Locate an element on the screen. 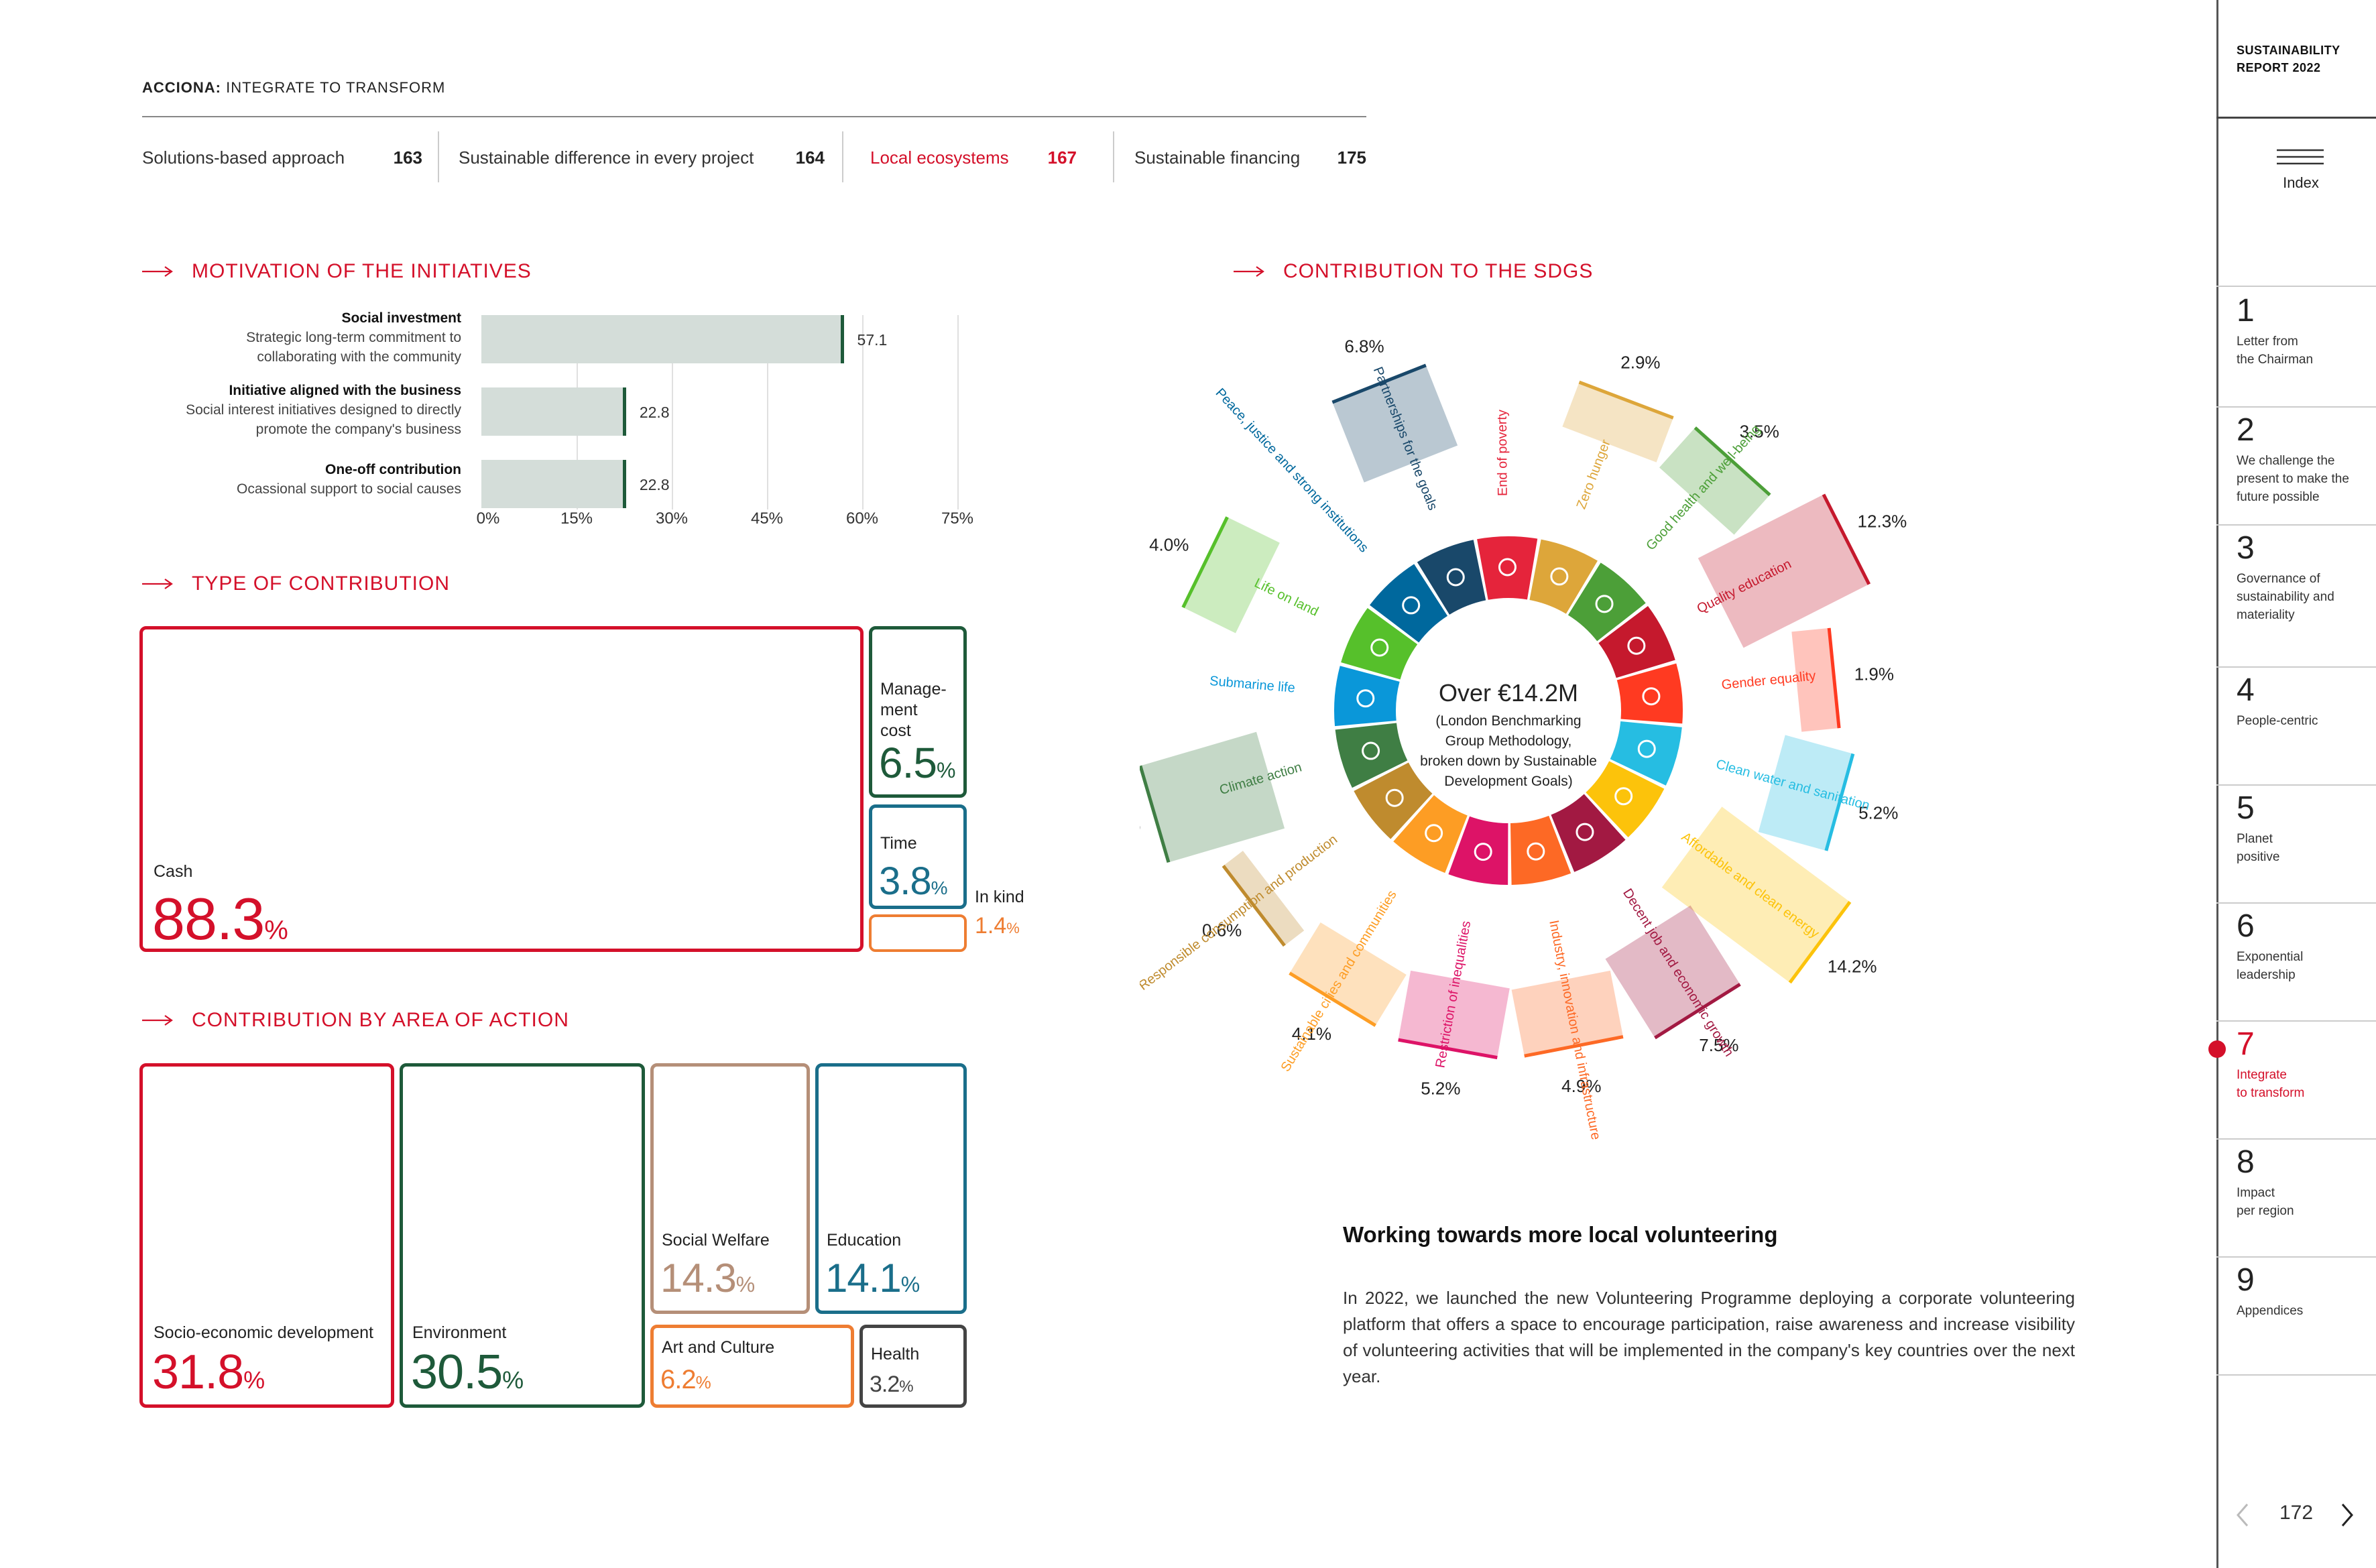 Image resolution: width=2376 pixels, height=1568 pixels. cash-value: 88.3% is located at coordinates (220, 919).